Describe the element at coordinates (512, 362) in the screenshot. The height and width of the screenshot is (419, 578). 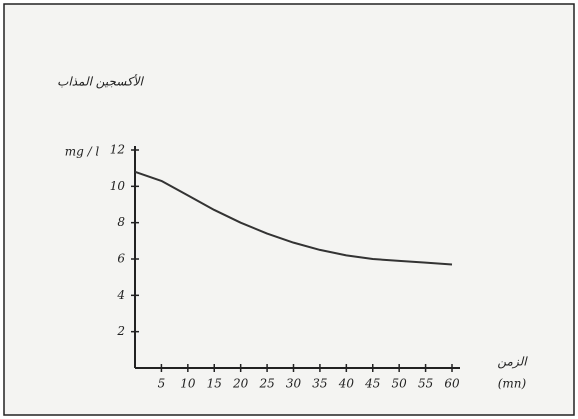
I see `x-axis-label: الزمن` at that location.